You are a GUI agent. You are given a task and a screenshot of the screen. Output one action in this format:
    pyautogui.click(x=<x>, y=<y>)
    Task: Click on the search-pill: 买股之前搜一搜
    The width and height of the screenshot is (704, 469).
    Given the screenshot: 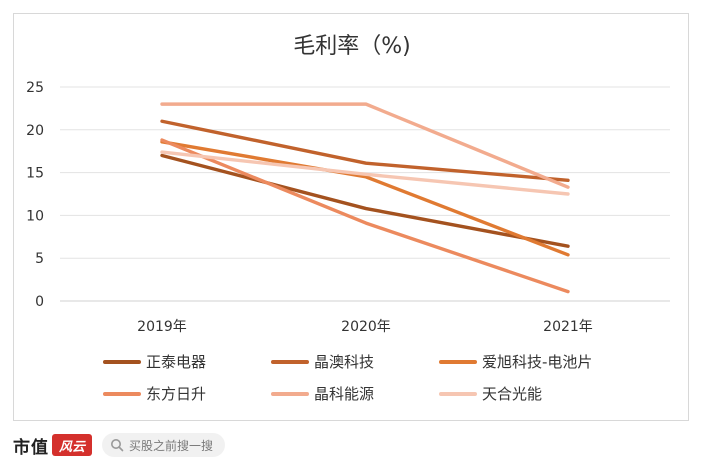 What is the action you would take?
    pyautogui.click(x=164, y=445)
    